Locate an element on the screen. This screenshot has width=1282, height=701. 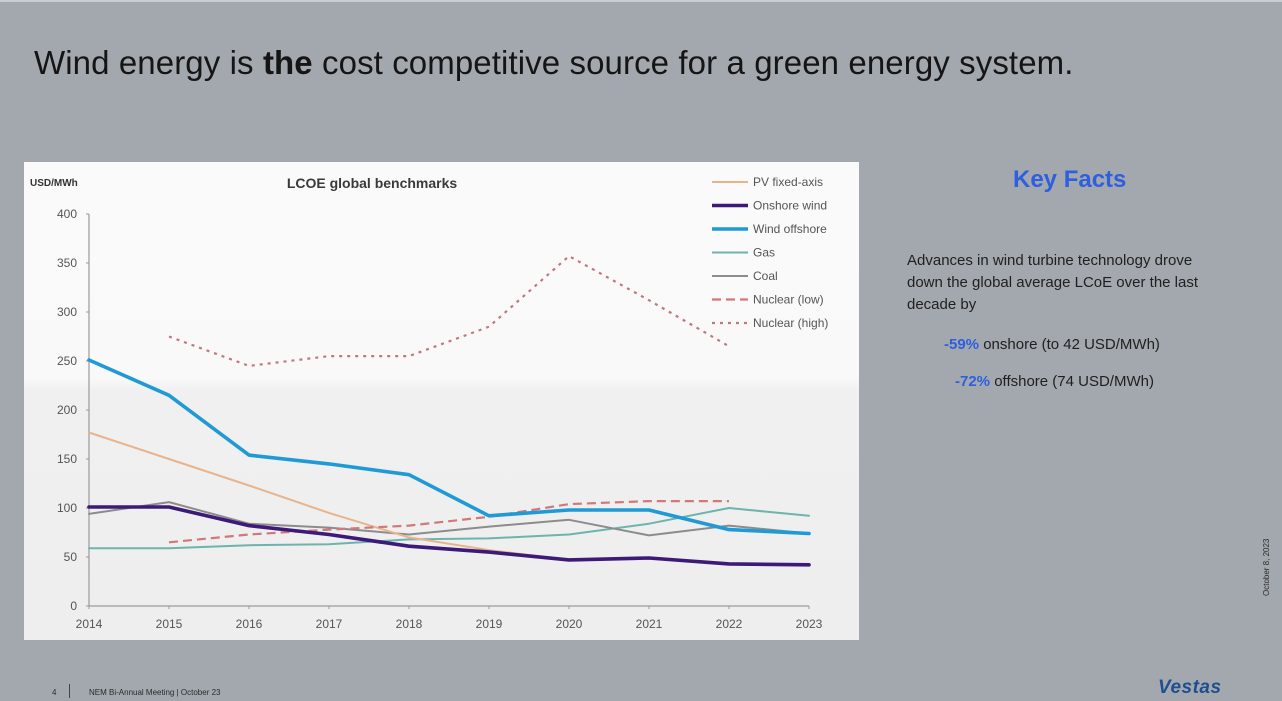
y-tick-label: 0 is located at coordinates (73, 606).